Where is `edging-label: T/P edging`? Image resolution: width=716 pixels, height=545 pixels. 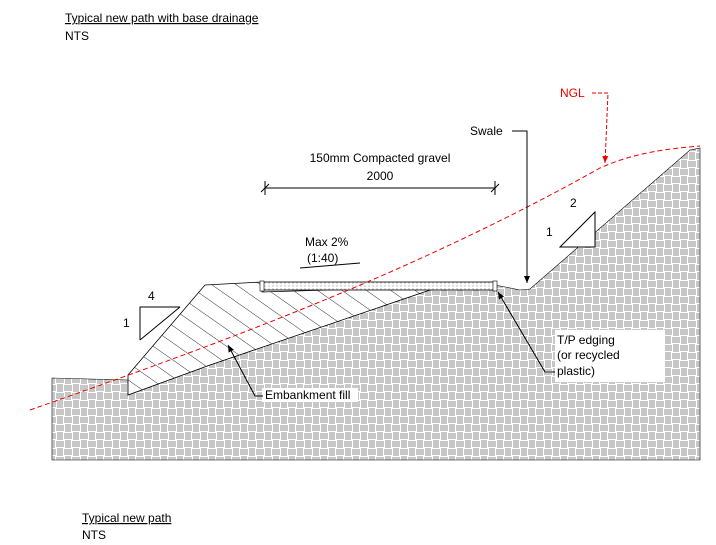
edging-label: T/P edging is located at coordinates (586, 340).